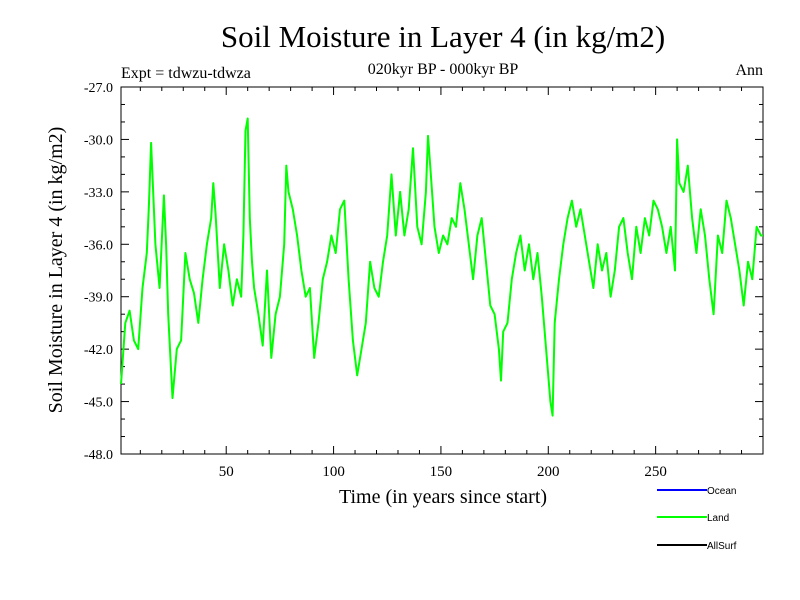 This screenshot has width=800, height=600. I want to click on season-label: Ann, so click(749, 70).